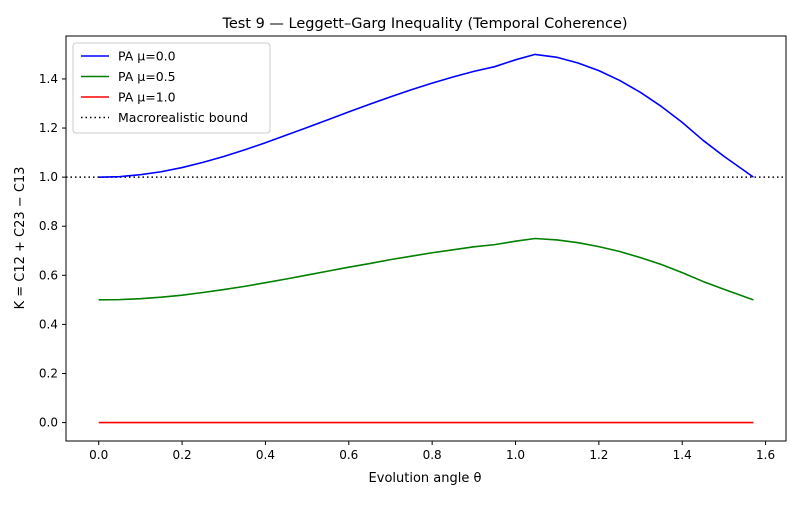  Describe the element at coordinates (765, 455) in the screenshot. I see `x-tick-label: 1.6` at that location.